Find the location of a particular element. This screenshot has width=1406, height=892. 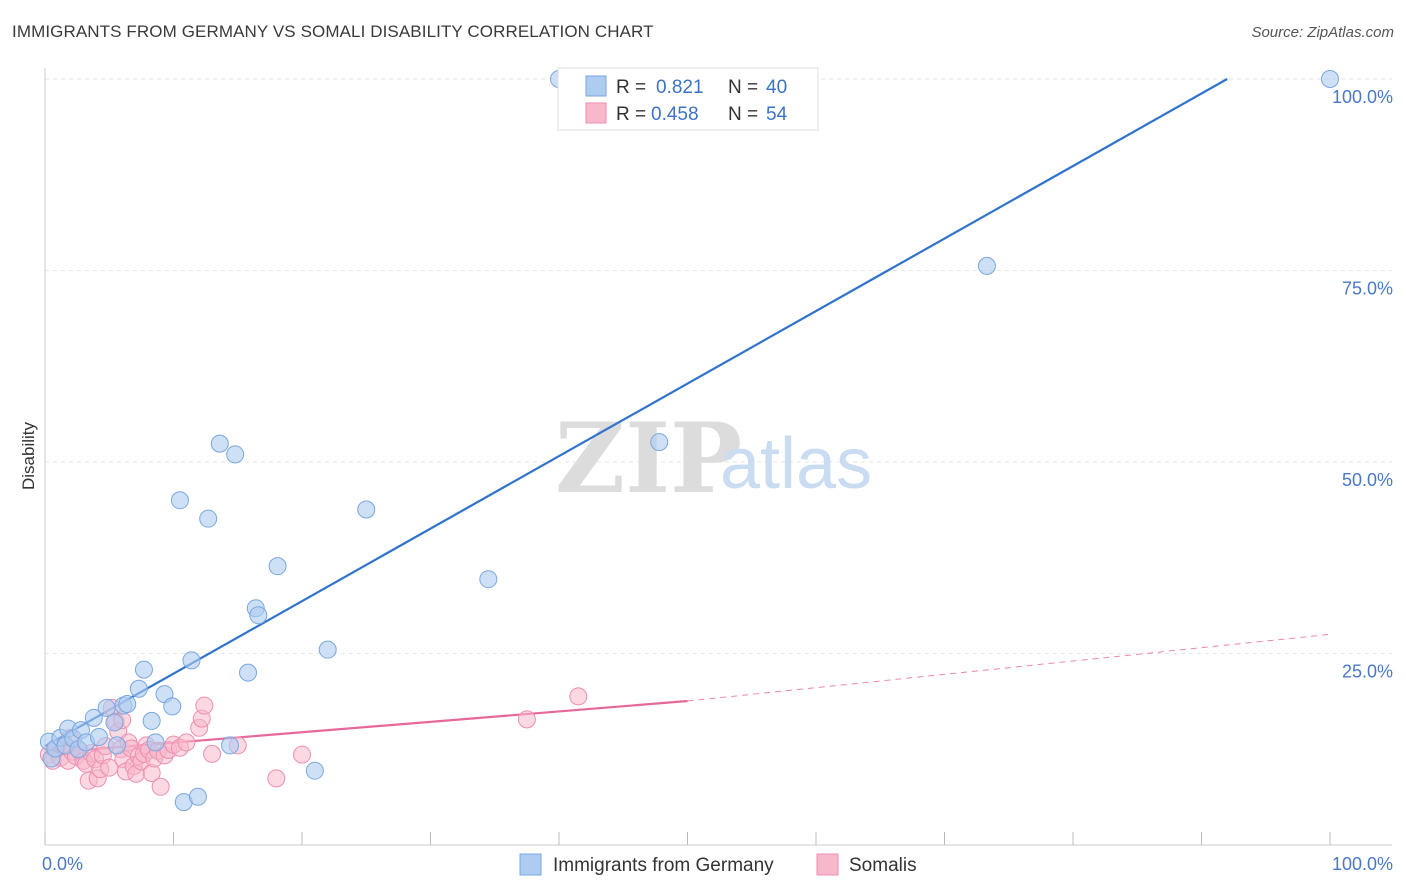

y-axis-title: Disability is located at coordinates (28, 455).